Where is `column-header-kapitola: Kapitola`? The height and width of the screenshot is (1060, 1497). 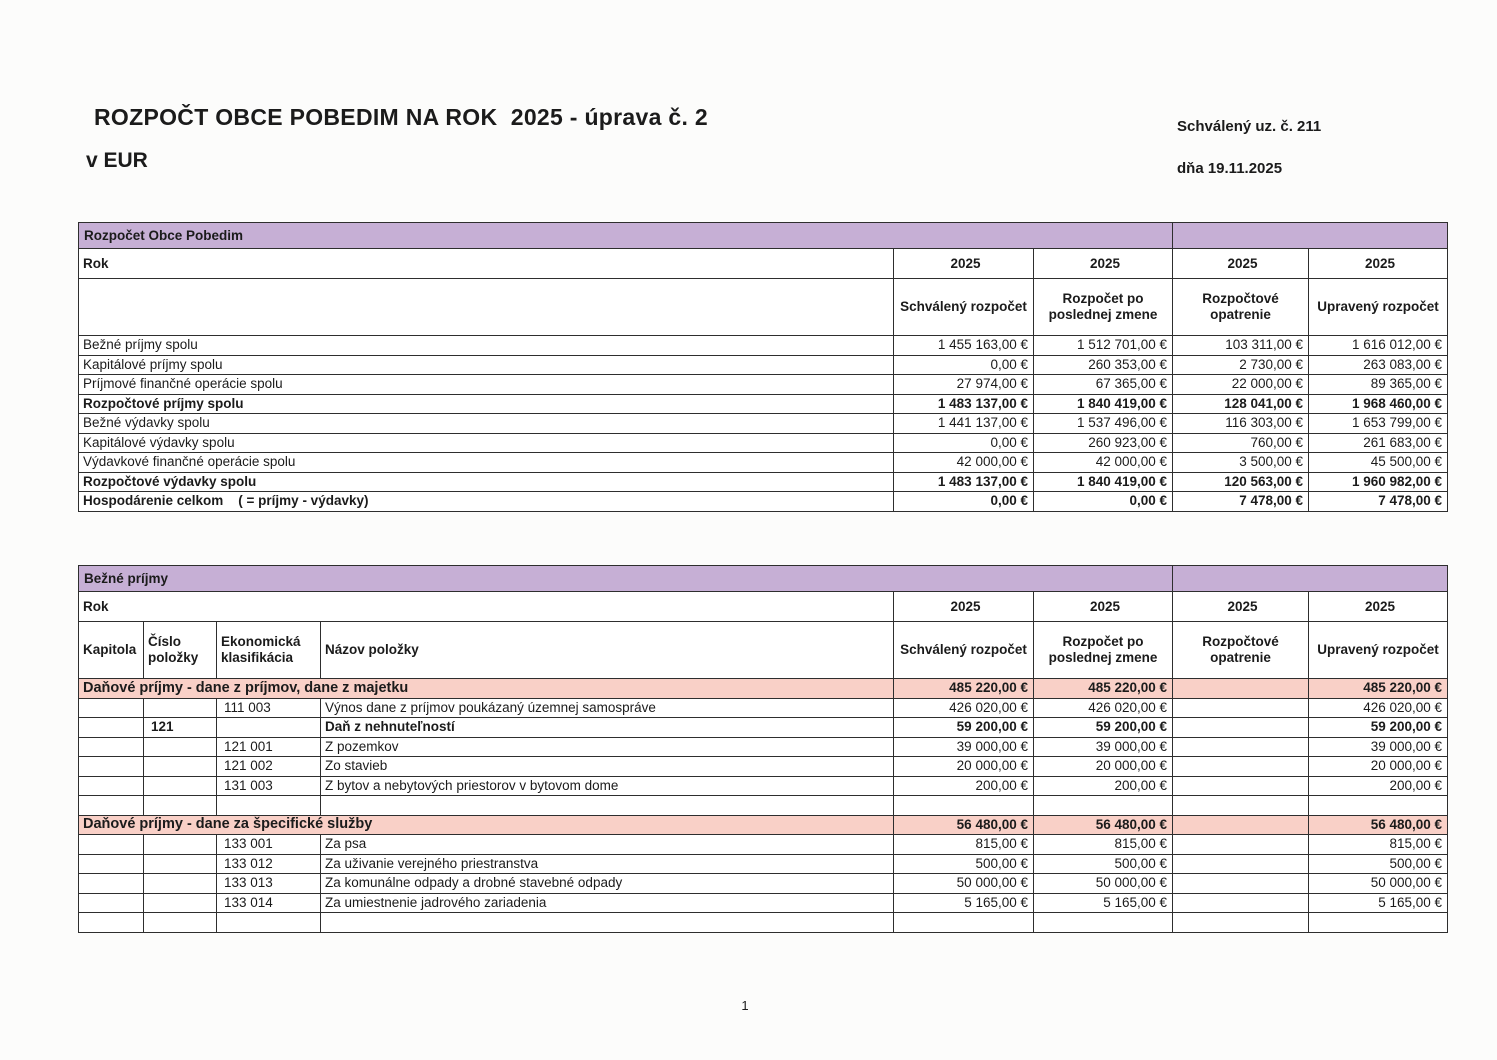
column-header-kapitola: Kapitola is located at coordinates (111, 650).